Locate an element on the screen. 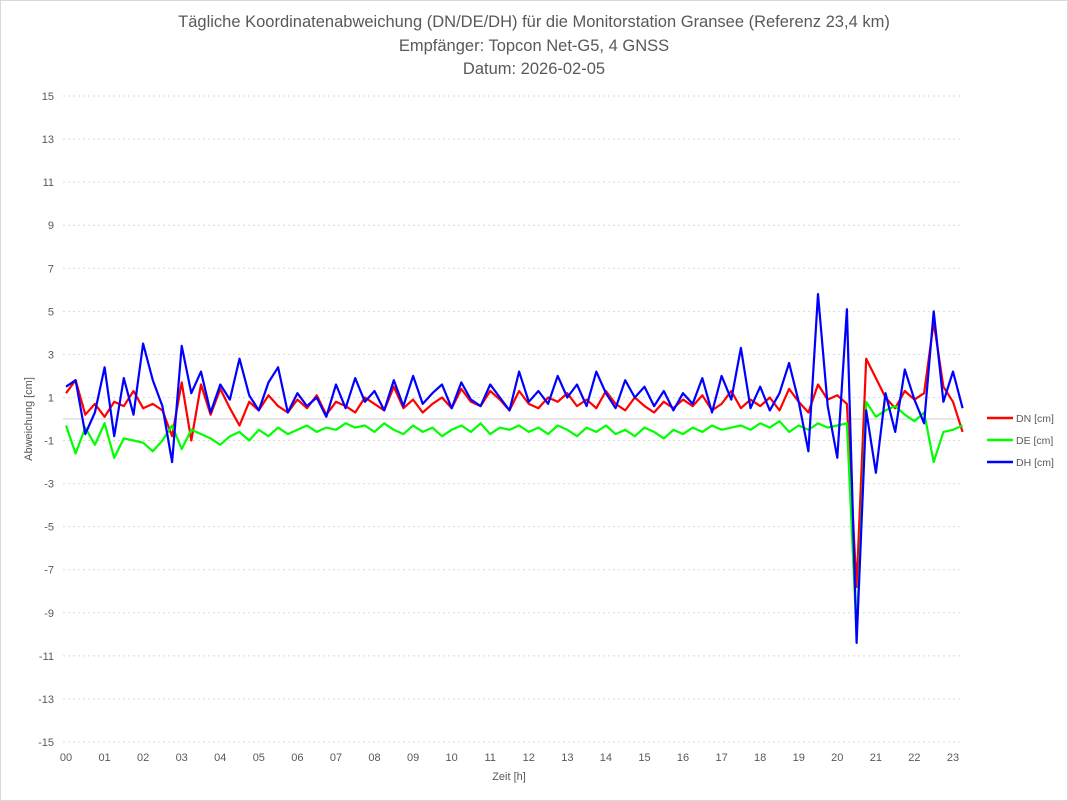 The width and height of the screenshot is (1068, 801). y-tick-label: 11 is located at coordinates (48, 183).